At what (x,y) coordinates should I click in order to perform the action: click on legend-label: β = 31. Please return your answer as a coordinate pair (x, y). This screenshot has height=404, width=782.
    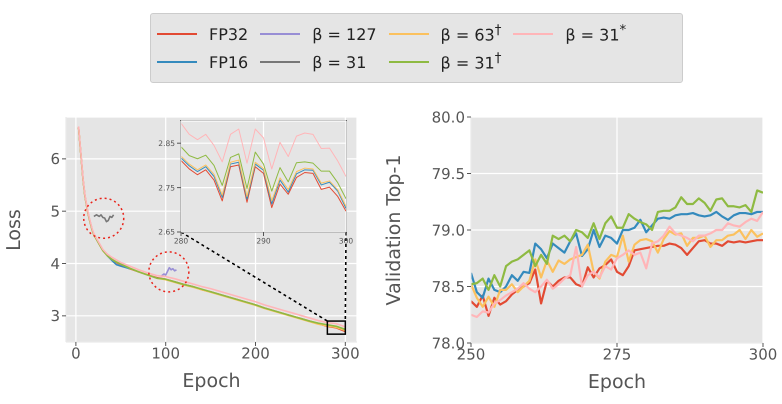
    Looking at the image, I should click on (339, 62).